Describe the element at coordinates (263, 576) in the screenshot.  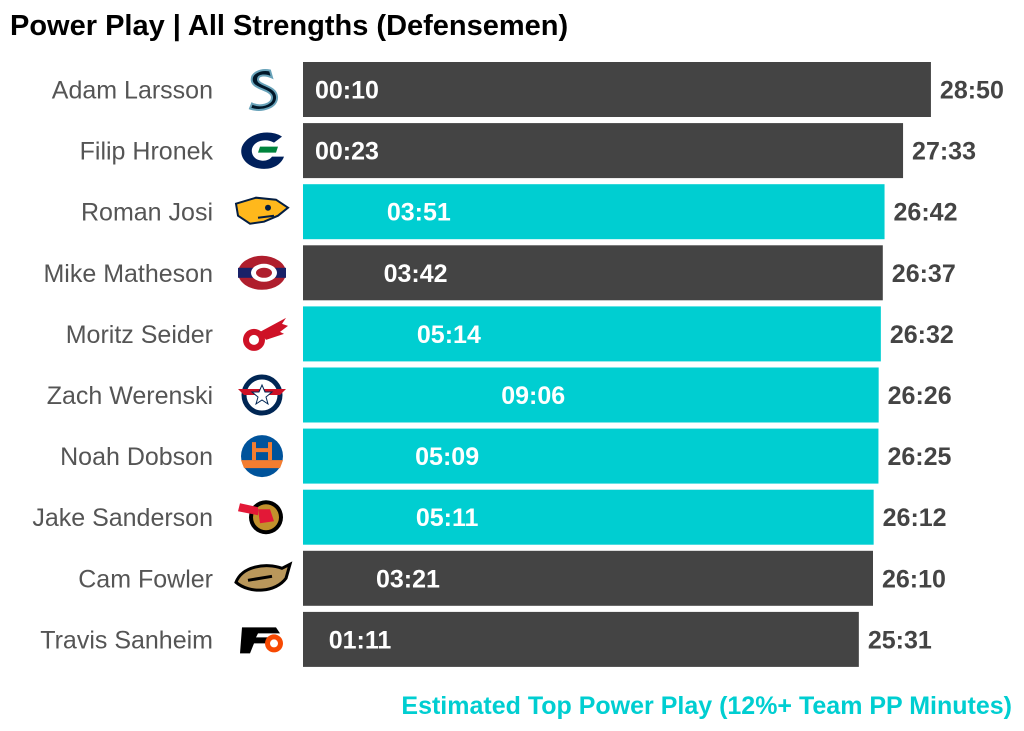
I see `ducks-logo-icon` at that location.